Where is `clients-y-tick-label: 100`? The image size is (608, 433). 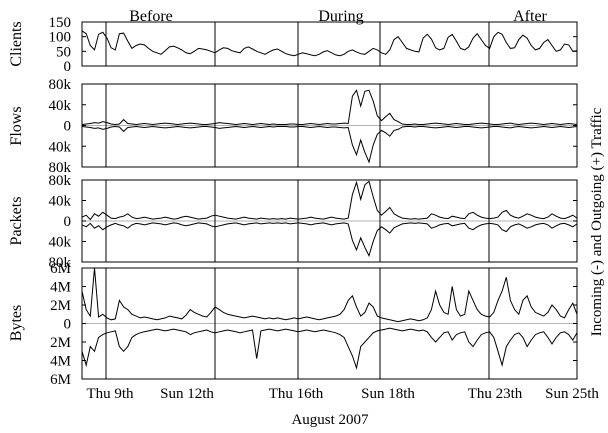 clients-y-tick-label: 100 is located at coordinates (60, 38).